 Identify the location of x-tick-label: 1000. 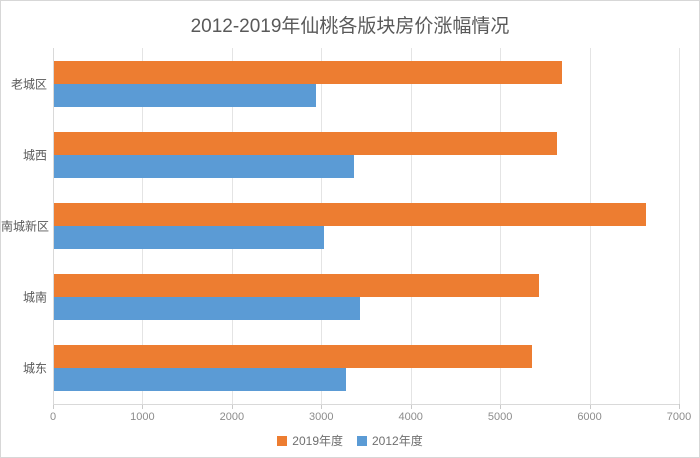
(142, 417).